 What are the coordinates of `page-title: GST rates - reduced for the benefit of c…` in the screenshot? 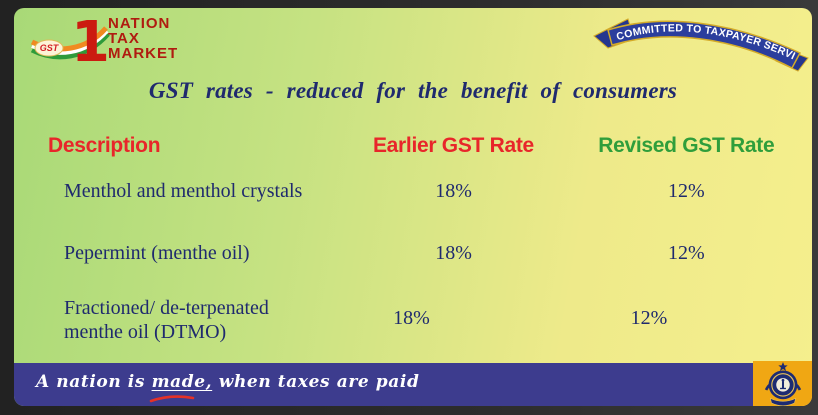 It's located at (413, 90).